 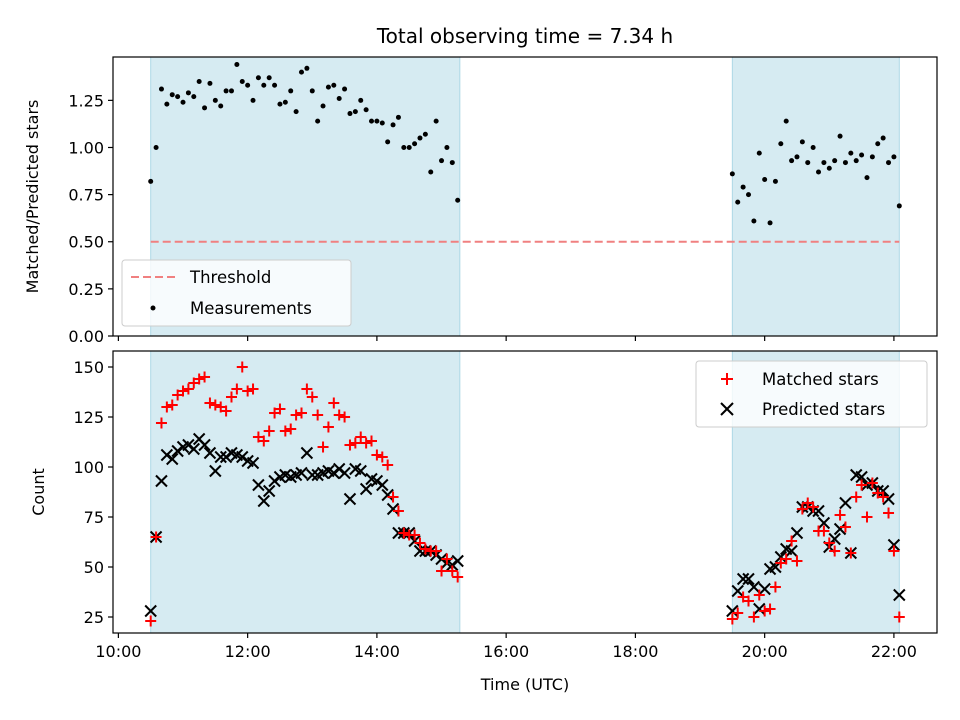 What do you see at coordinates (118, 651) in the screenshot?
I see `counts-xtick-label: 10:00` at bounding box center [118, 651].